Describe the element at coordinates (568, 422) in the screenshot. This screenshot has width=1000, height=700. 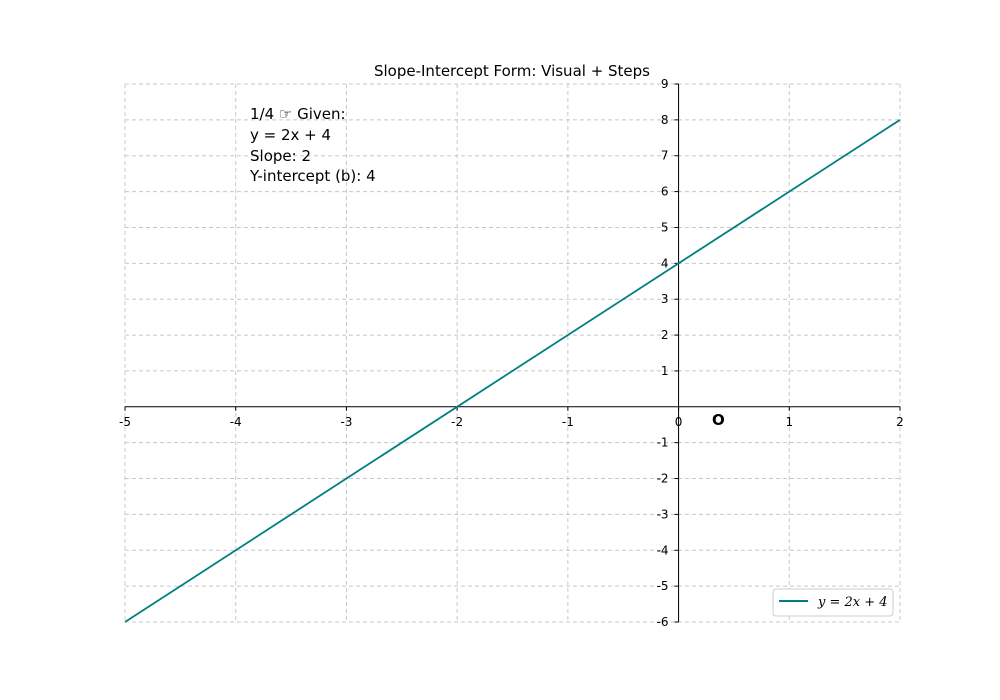
I see `x-tick-label: -1` at that location.